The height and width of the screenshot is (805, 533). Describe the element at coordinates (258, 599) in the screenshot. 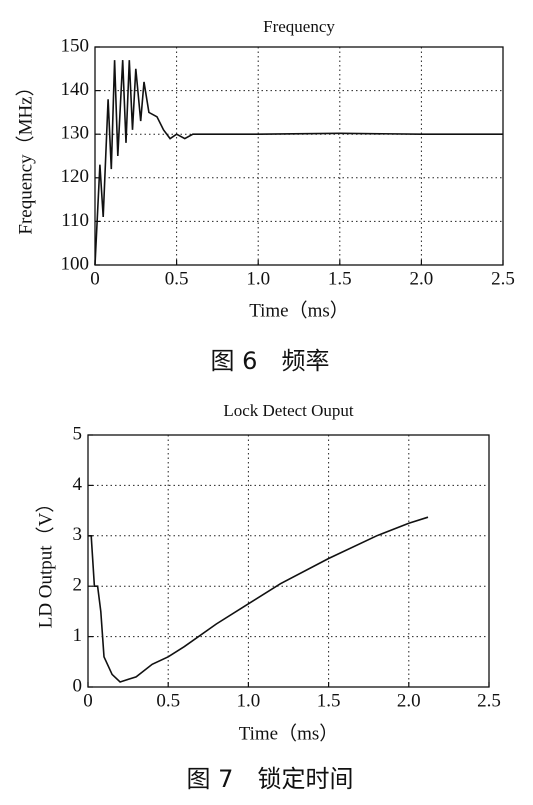

I see `data-line` at that location.